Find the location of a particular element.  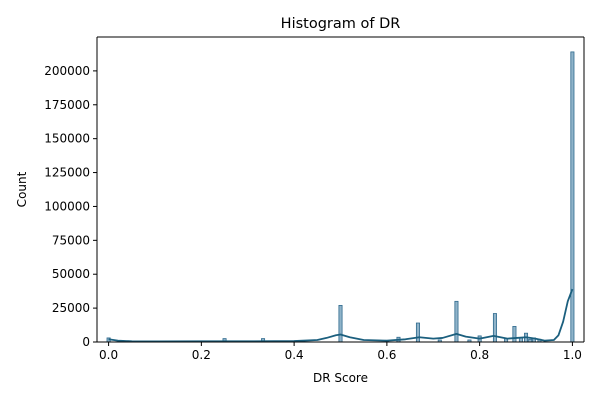

y-tick-label: 175000 is located at coordinates (67, 105).